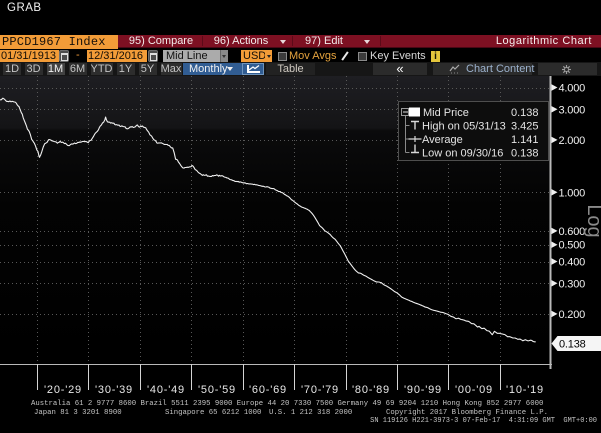 Image resolution: width=601 pixels, height=433 pixels. What do you see at coordinates (525, 127) in the screenshot?
I see `svg-text: 3.425` at bounding box center [525, 127].